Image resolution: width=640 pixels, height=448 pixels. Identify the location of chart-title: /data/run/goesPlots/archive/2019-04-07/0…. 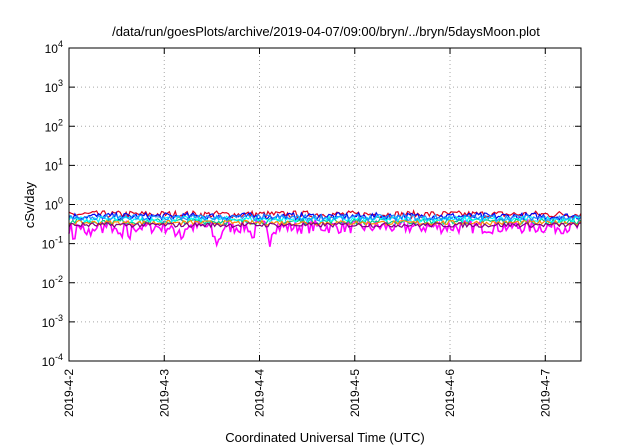
(326, 31).